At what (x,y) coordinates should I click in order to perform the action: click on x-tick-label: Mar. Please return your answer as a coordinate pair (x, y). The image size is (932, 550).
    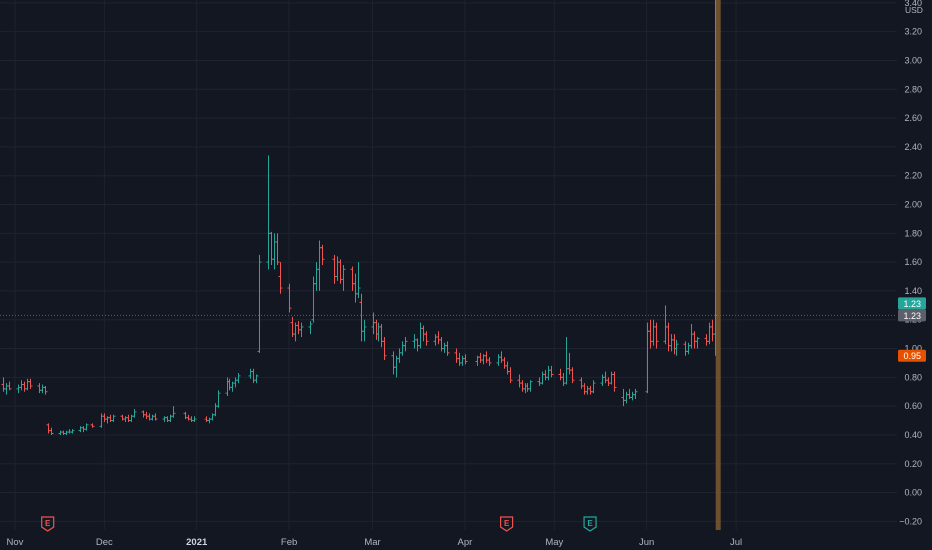
    Looking at the image, I should click on (372, 542).